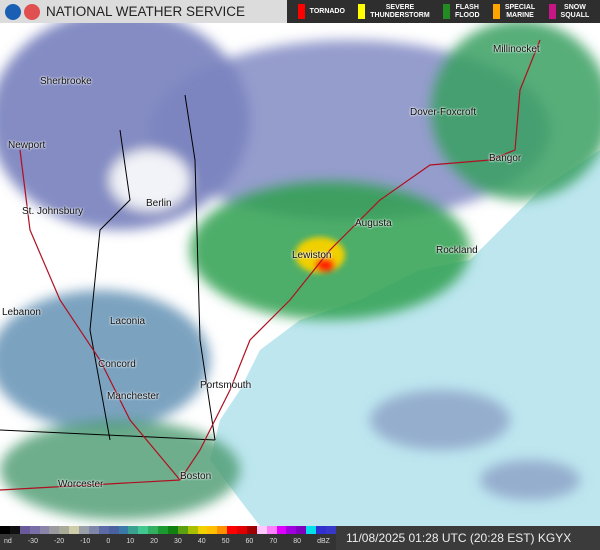  What do you see at coordinates (513, 12) in the screenshot?
I see `warning-special-marine: SPECIAL MARINE` at bounding box center [513, 12].